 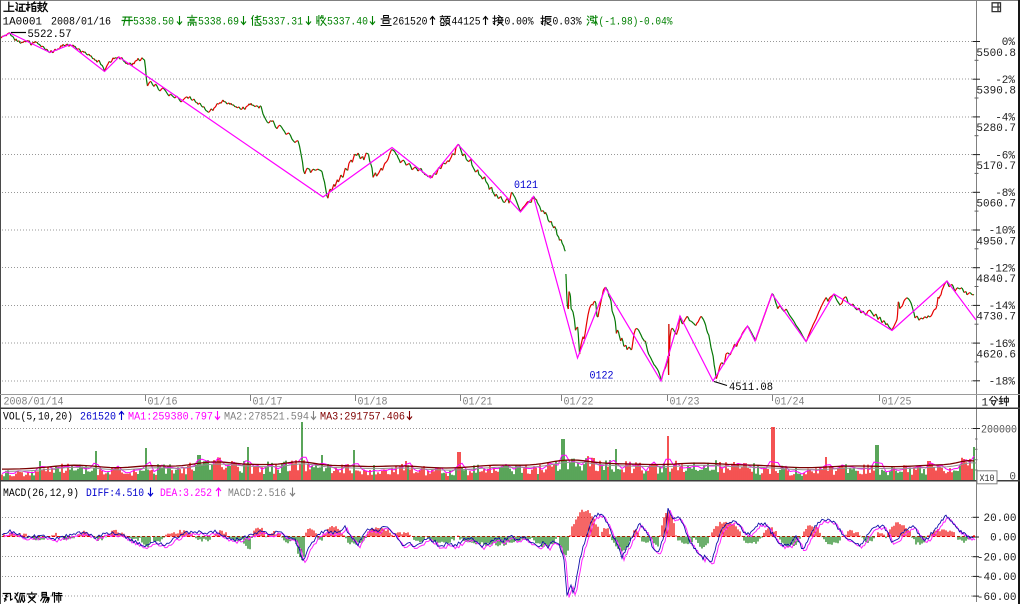 What do you see at coordinates (999, 431) in the screenshot?
I see `svg-text: 200000` at bounding box center [999, 431].